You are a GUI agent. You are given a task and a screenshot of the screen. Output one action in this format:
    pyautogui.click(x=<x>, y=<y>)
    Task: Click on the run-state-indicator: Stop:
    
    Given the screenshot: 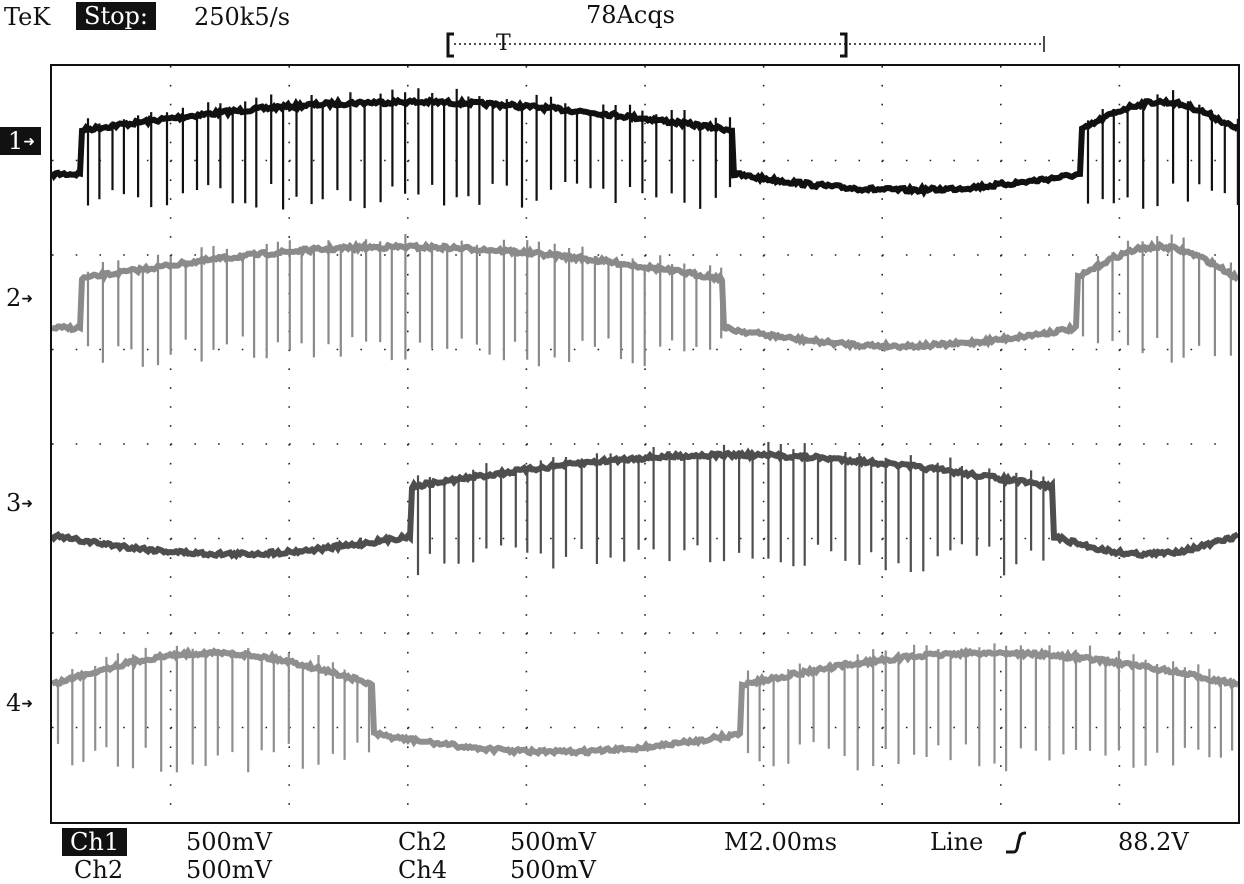 What is the action you would take?
    pyautogui.click(x=116, y=16)
    